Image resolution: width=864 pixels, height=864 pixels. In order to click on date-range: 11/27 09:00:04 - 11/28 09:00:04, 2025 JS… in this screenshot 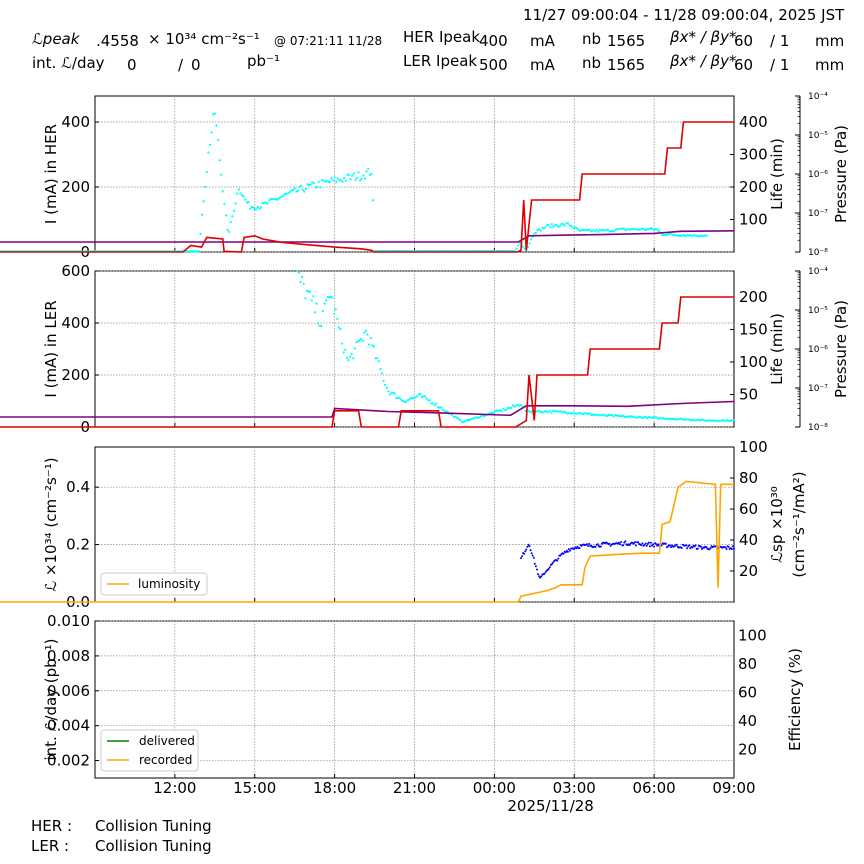, I will do `click(684, 15)`.